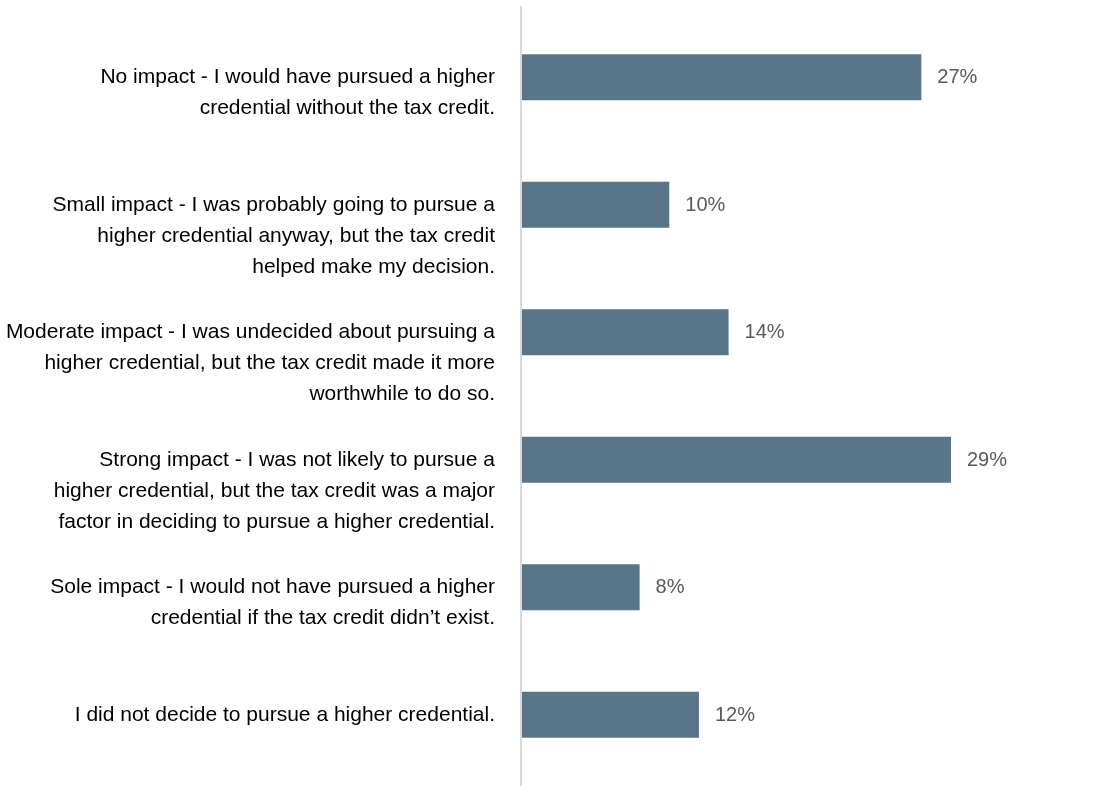 The width and height of the screenshot is (1104, 797). I want to click on y-tick-label: Strong impact - I was not likely to pursue a higher credential, but the tax credit was a major factor in deciding to pursue a higher credential., so click(274, 489).